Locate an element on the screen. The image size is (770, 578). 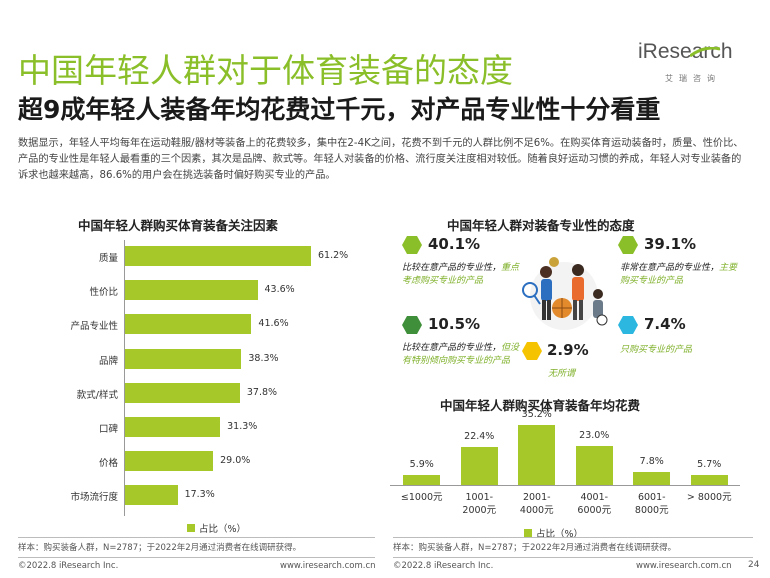
right-copyright: ©2022.8 iResearch Inc. is located at coordinates (443, 566).